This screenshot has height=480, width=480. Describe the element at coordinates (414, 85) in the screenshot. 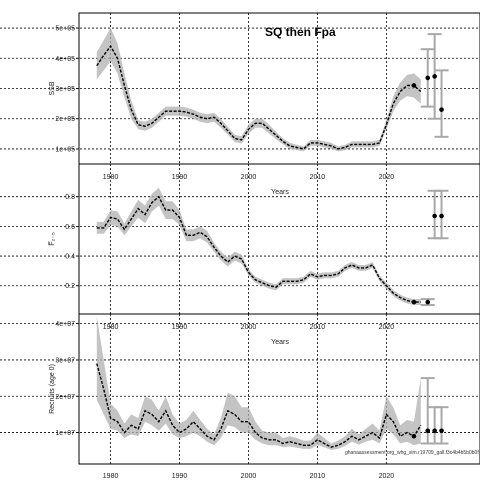

I see `estimate-last-point-ssb` at that location.